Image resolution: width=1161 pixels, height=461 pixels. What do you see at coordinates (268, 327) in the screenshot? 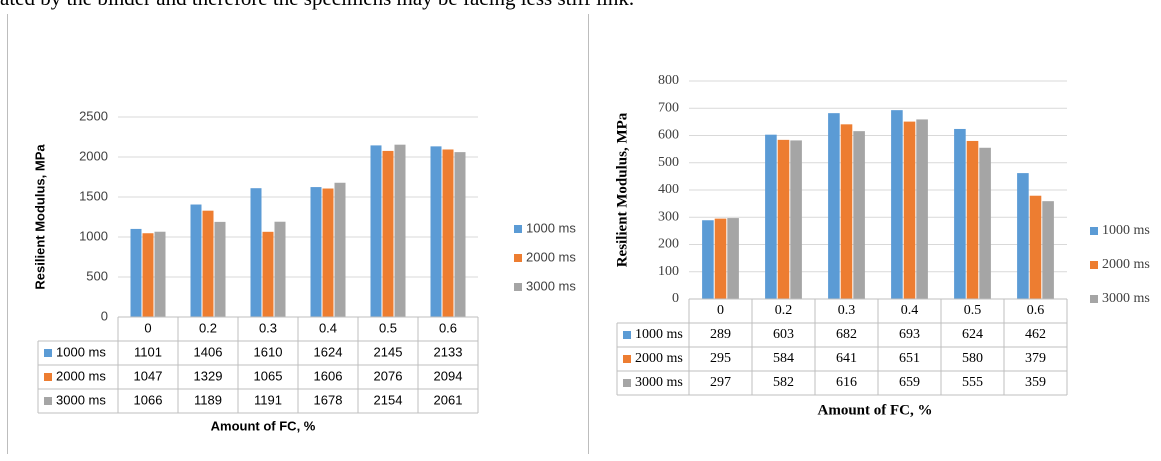
I see `x-category-label: 0.3` at bounding box center [268, 327].